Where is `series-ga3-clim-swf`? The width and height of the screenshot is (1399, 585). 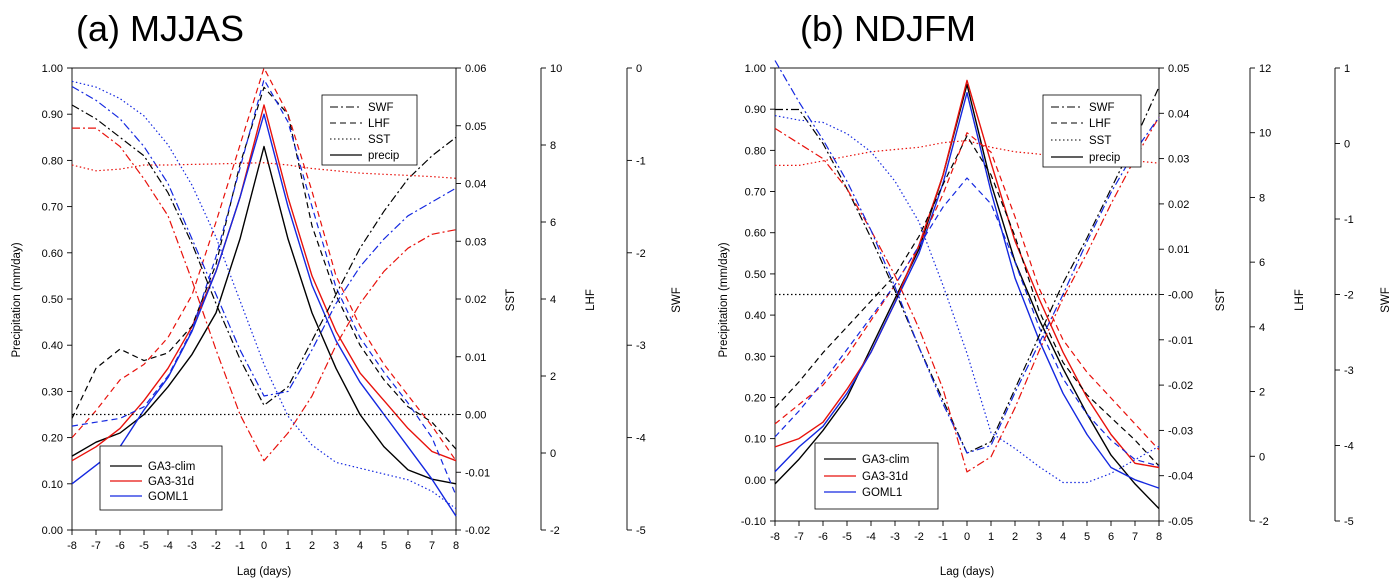 series-ga3-clim-swf is located at coordinates (264, 255).